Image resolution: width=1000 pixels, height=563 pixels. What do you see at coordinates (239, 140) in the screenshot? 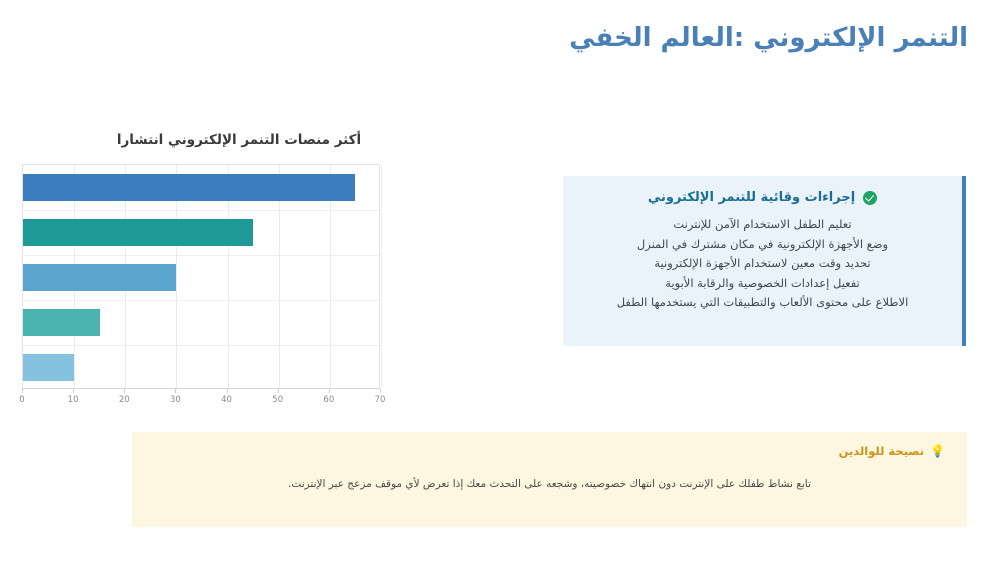
I see `chart-title: أكثر منصات التنمر الإلكتروني انتشارا` at bounding box center [239, 140].